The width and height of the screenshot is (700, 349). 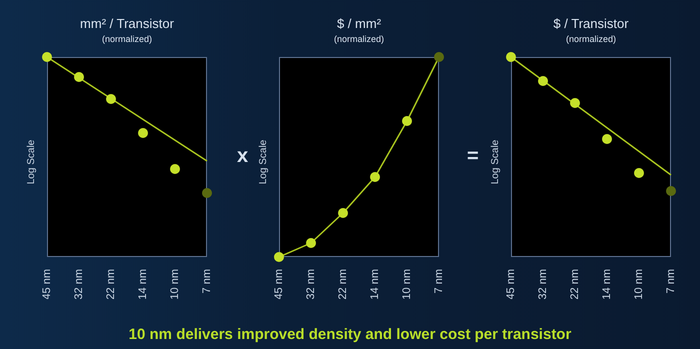 I want to click on chart-title: mm² / Transistor, so click(x=127, y=24).